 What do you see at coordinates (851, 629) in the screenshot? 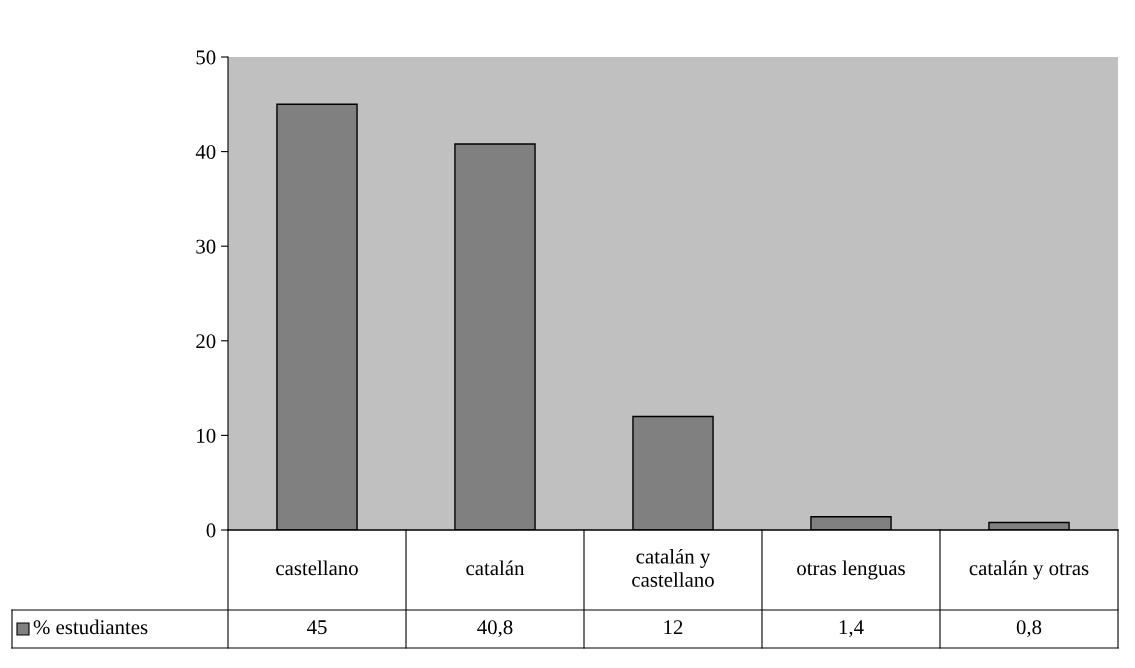
I see `data-label: 1,4` at bounding box center [851, 629].